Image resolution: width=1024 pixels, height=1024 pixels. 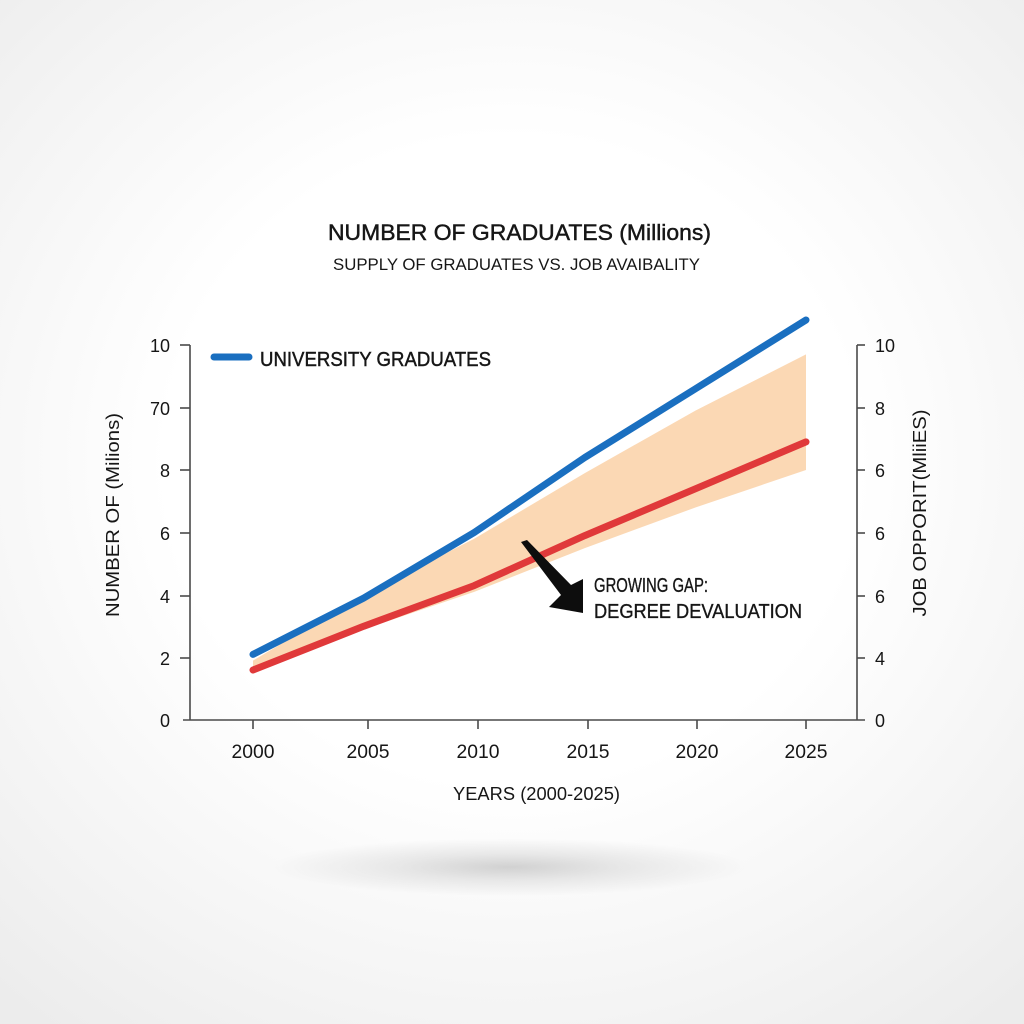 I want to click on right-y-axis-label: JOB OPPORIT(MliiES), so click(x=920, y=513).